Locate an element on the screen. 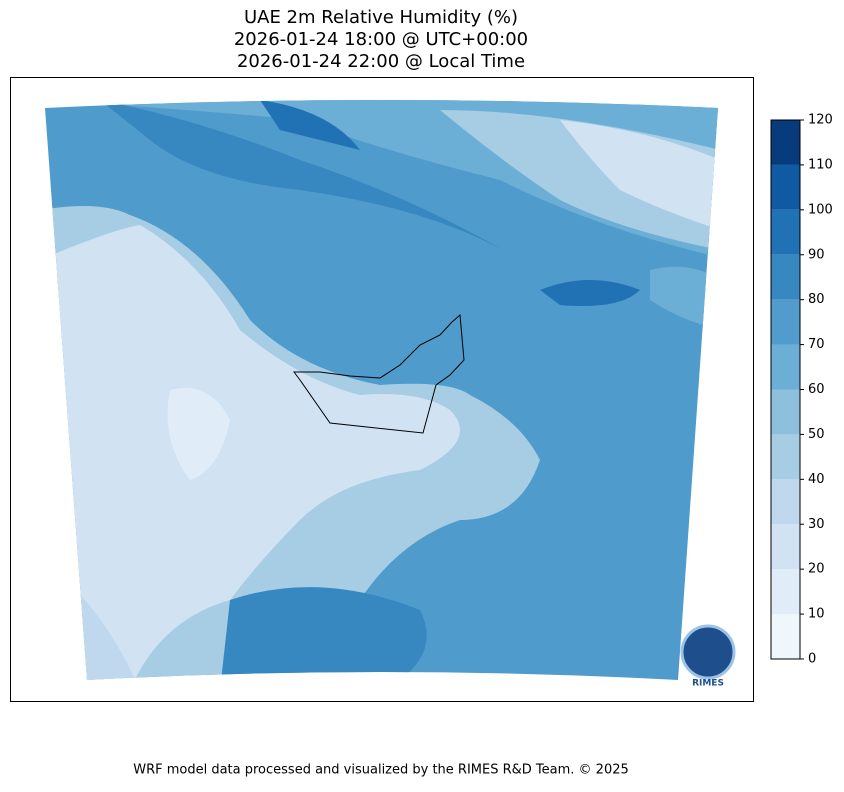 The image size is (844, 792). tick-label: 20 is located at coordinates (816, 569).